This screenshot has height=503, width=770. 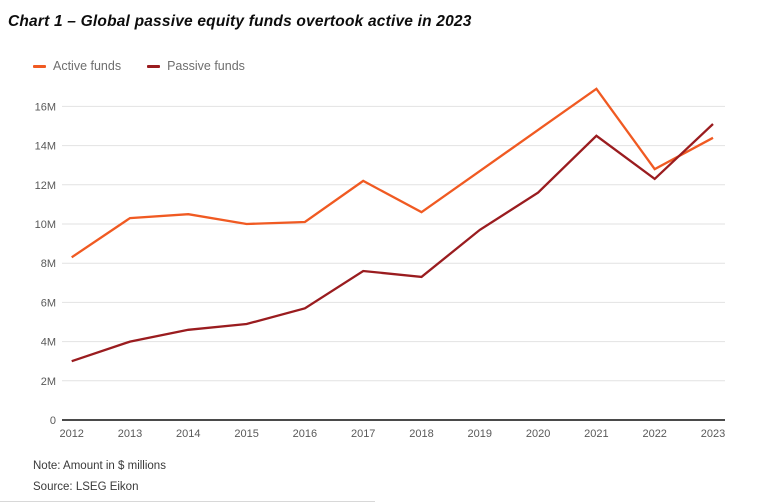 What do you see at coordinates (48, 343) in the screenshot?
I see `y-axis-tick-label: 4M` at bounding box center [48, 343].